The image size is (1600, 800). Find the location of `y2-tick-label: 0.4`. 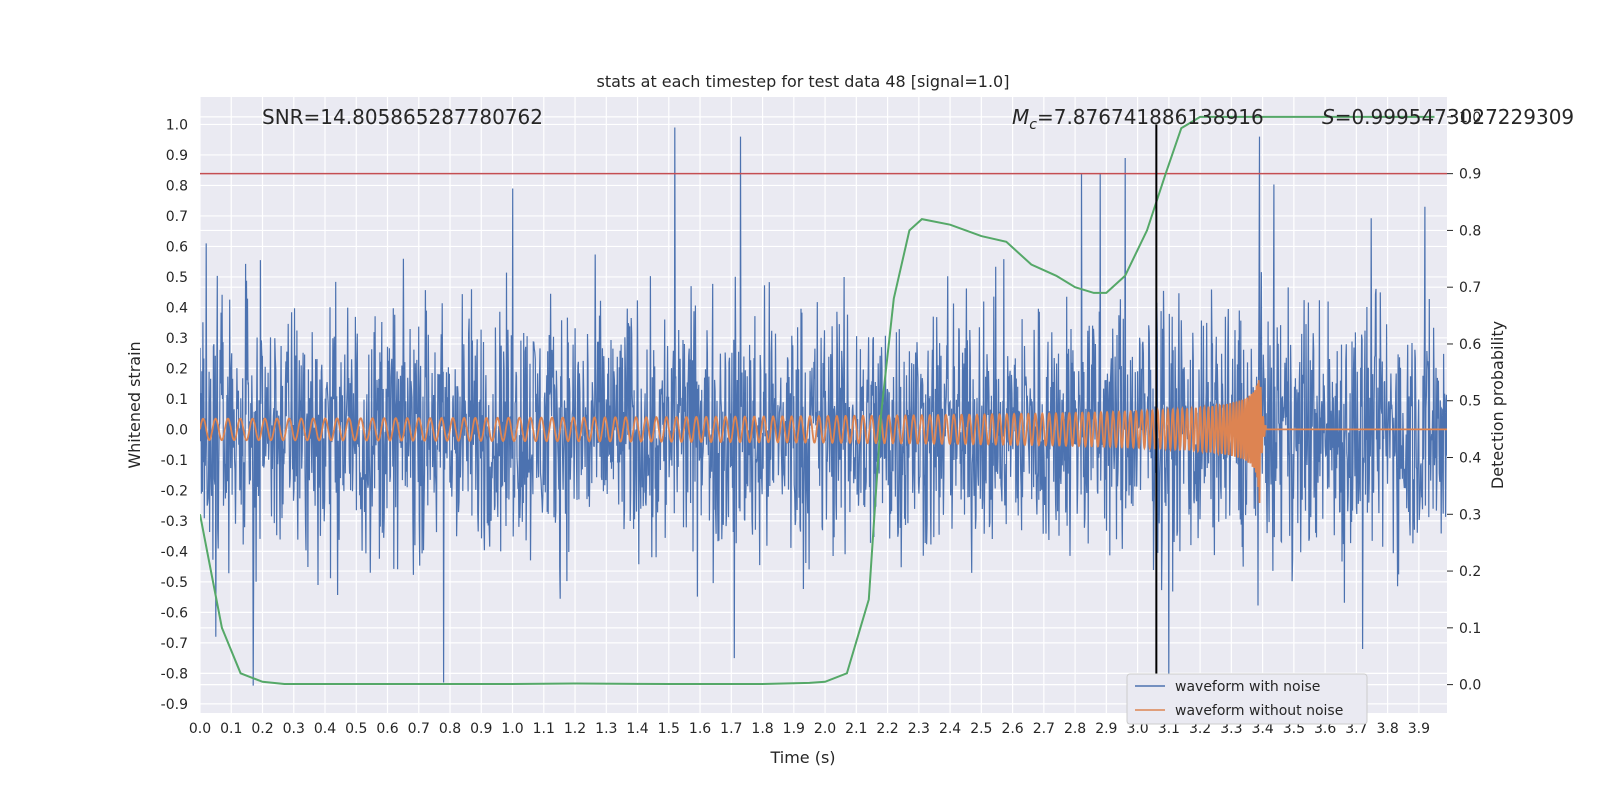

y2-tick-label: 0.4 is located at coordinates (1470, 459).